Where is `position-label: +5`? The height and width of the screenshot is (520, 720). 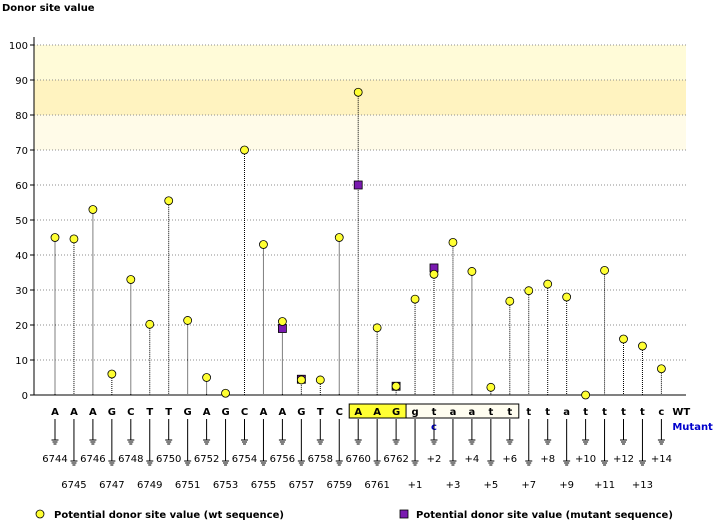 position-label: +5 is located at coordinates (490, 485).